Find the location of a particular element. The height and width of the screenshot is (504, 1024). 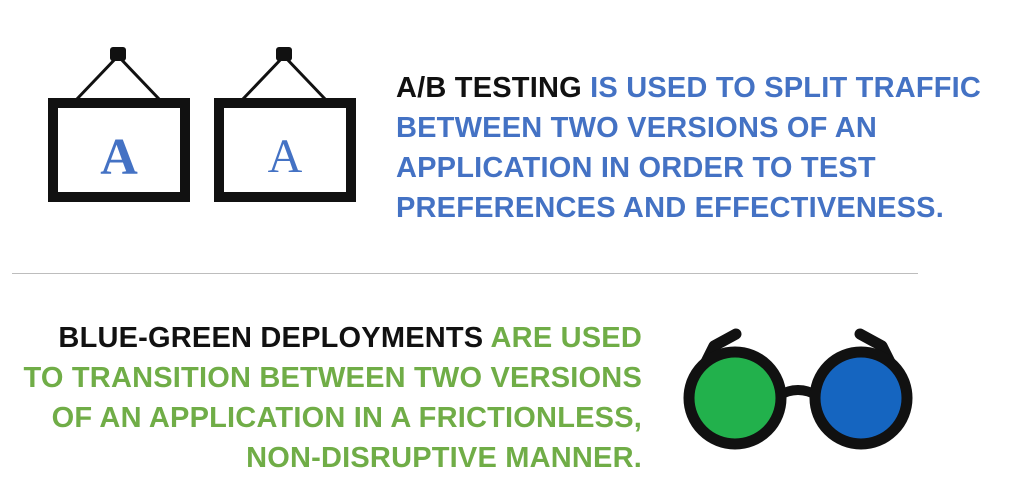

blue-lens is located at coordinates (861, 398).